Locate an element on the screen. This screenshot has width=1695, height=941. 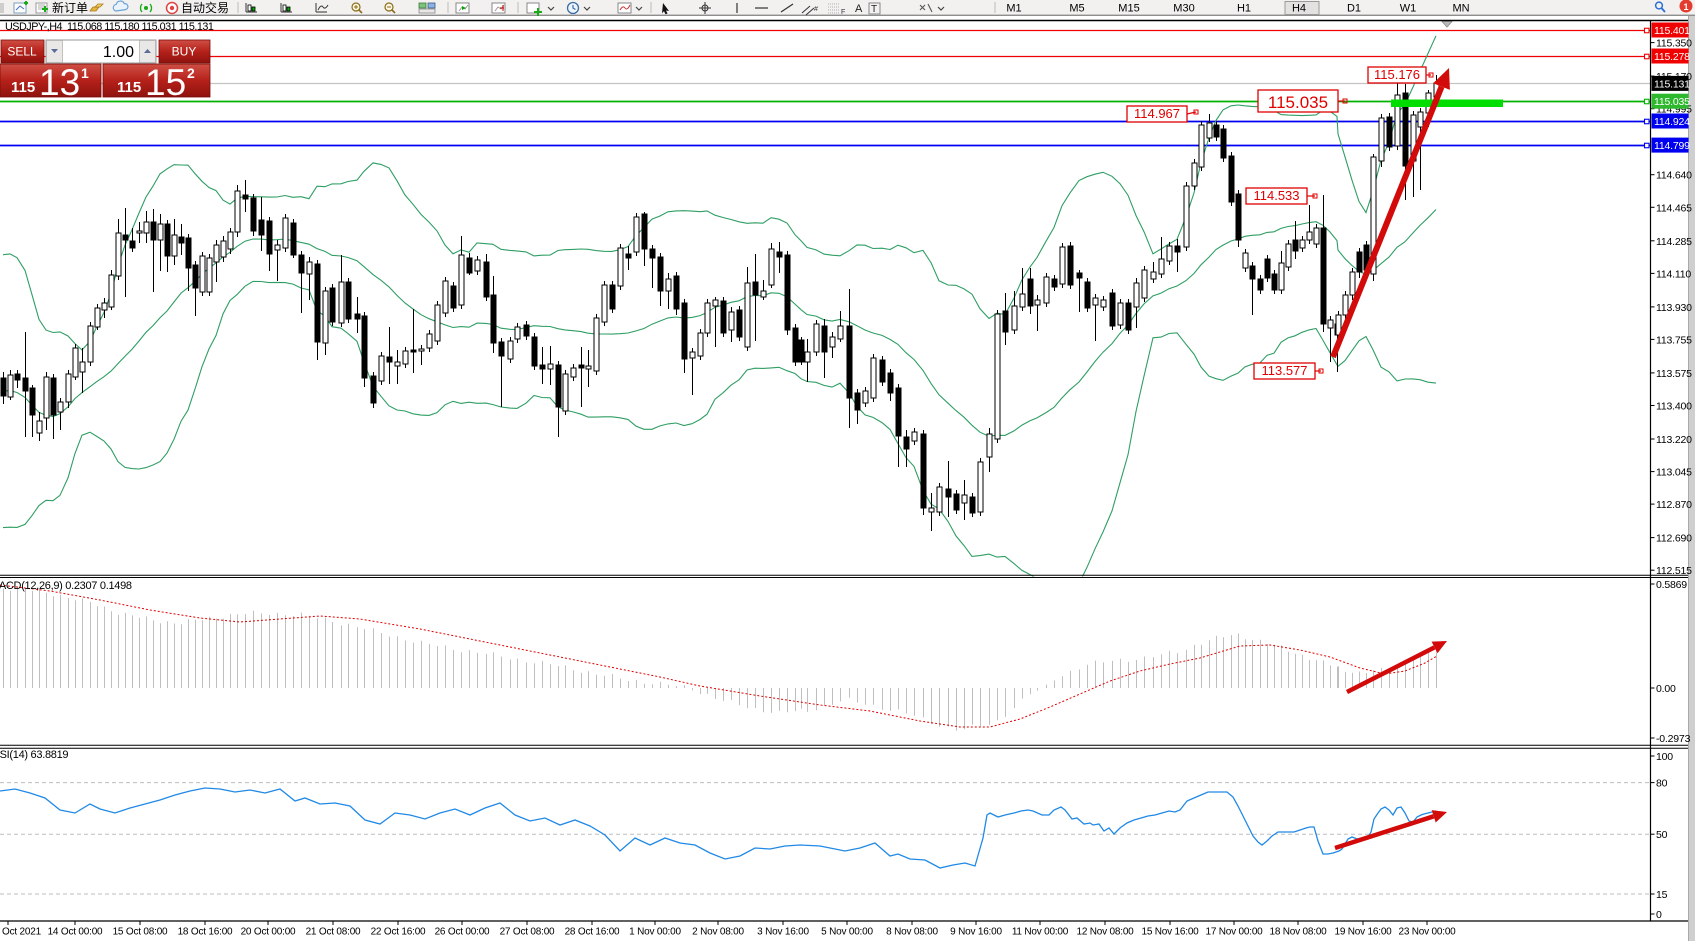
svg-text: 15 Oct 08:00 is located at coordinates (140, 932).